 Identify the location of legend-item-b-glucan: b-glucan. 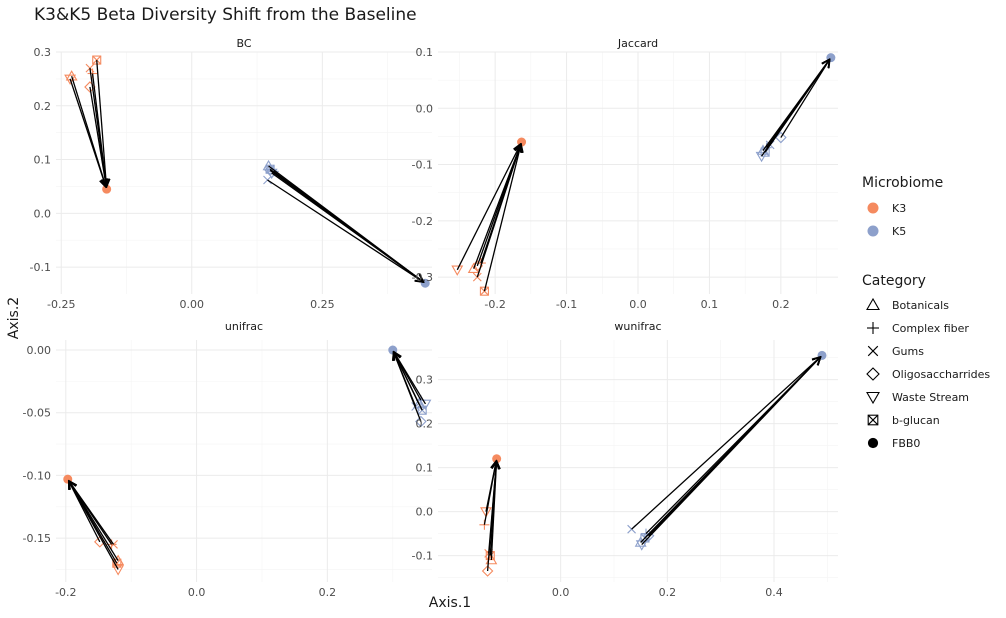
(903, 420).